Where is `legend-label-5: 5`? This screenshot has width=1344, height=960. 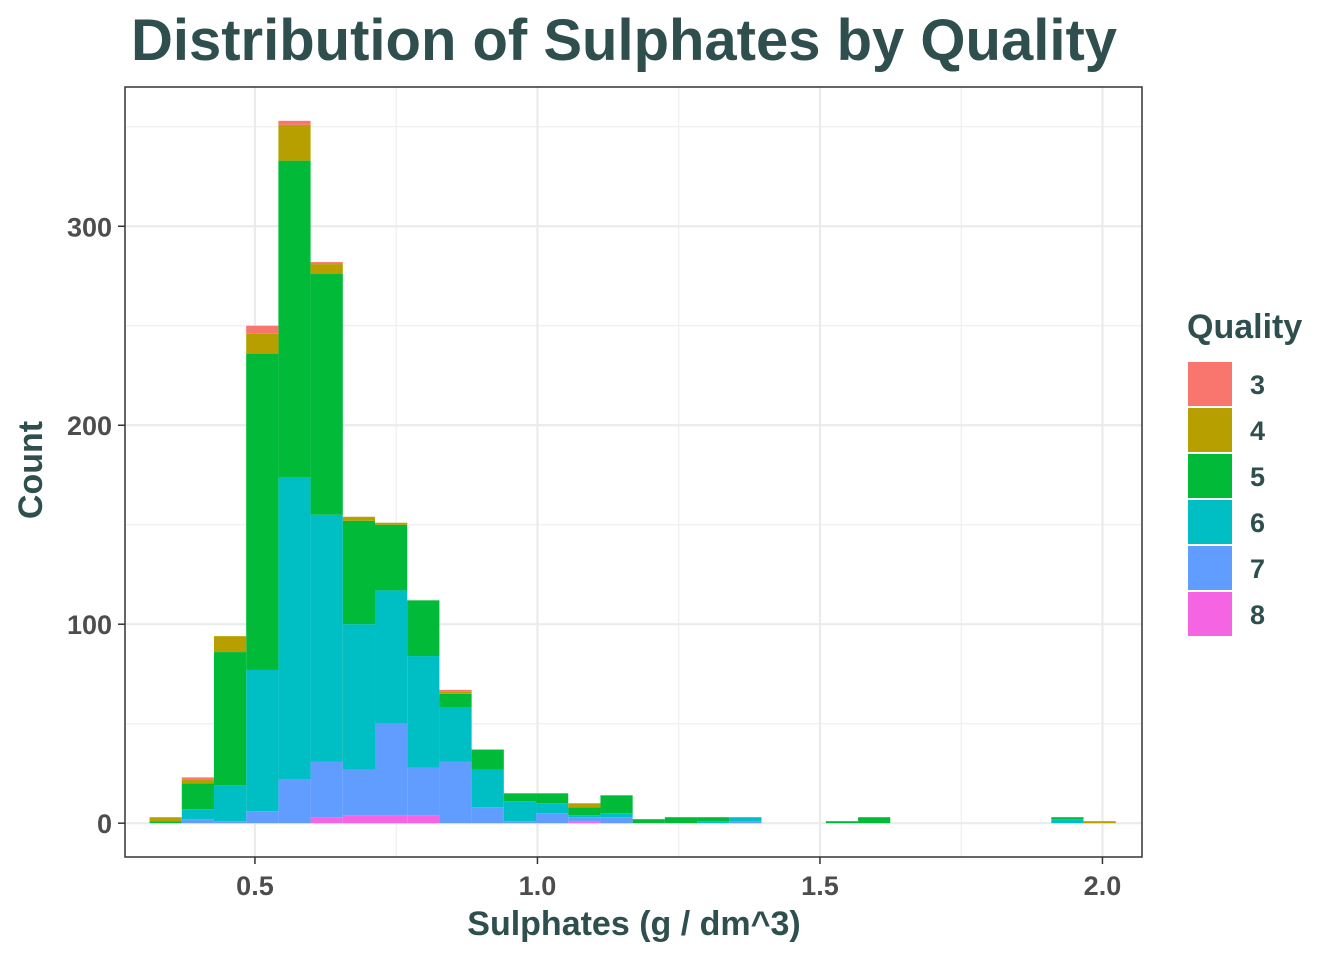 legend-label-5: 5 is located at coordinates (1257, 477).